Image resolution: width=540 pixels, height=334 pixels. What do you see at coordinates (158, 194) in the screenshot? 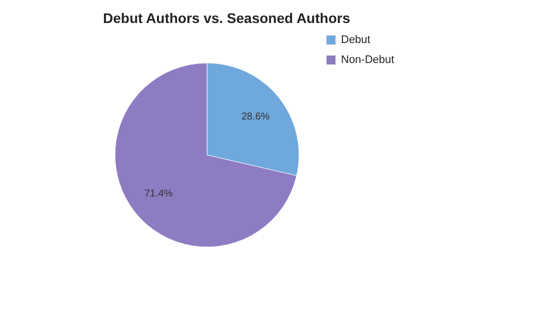
I see `data-label: 71.4%` at bounding box center [158, 194].